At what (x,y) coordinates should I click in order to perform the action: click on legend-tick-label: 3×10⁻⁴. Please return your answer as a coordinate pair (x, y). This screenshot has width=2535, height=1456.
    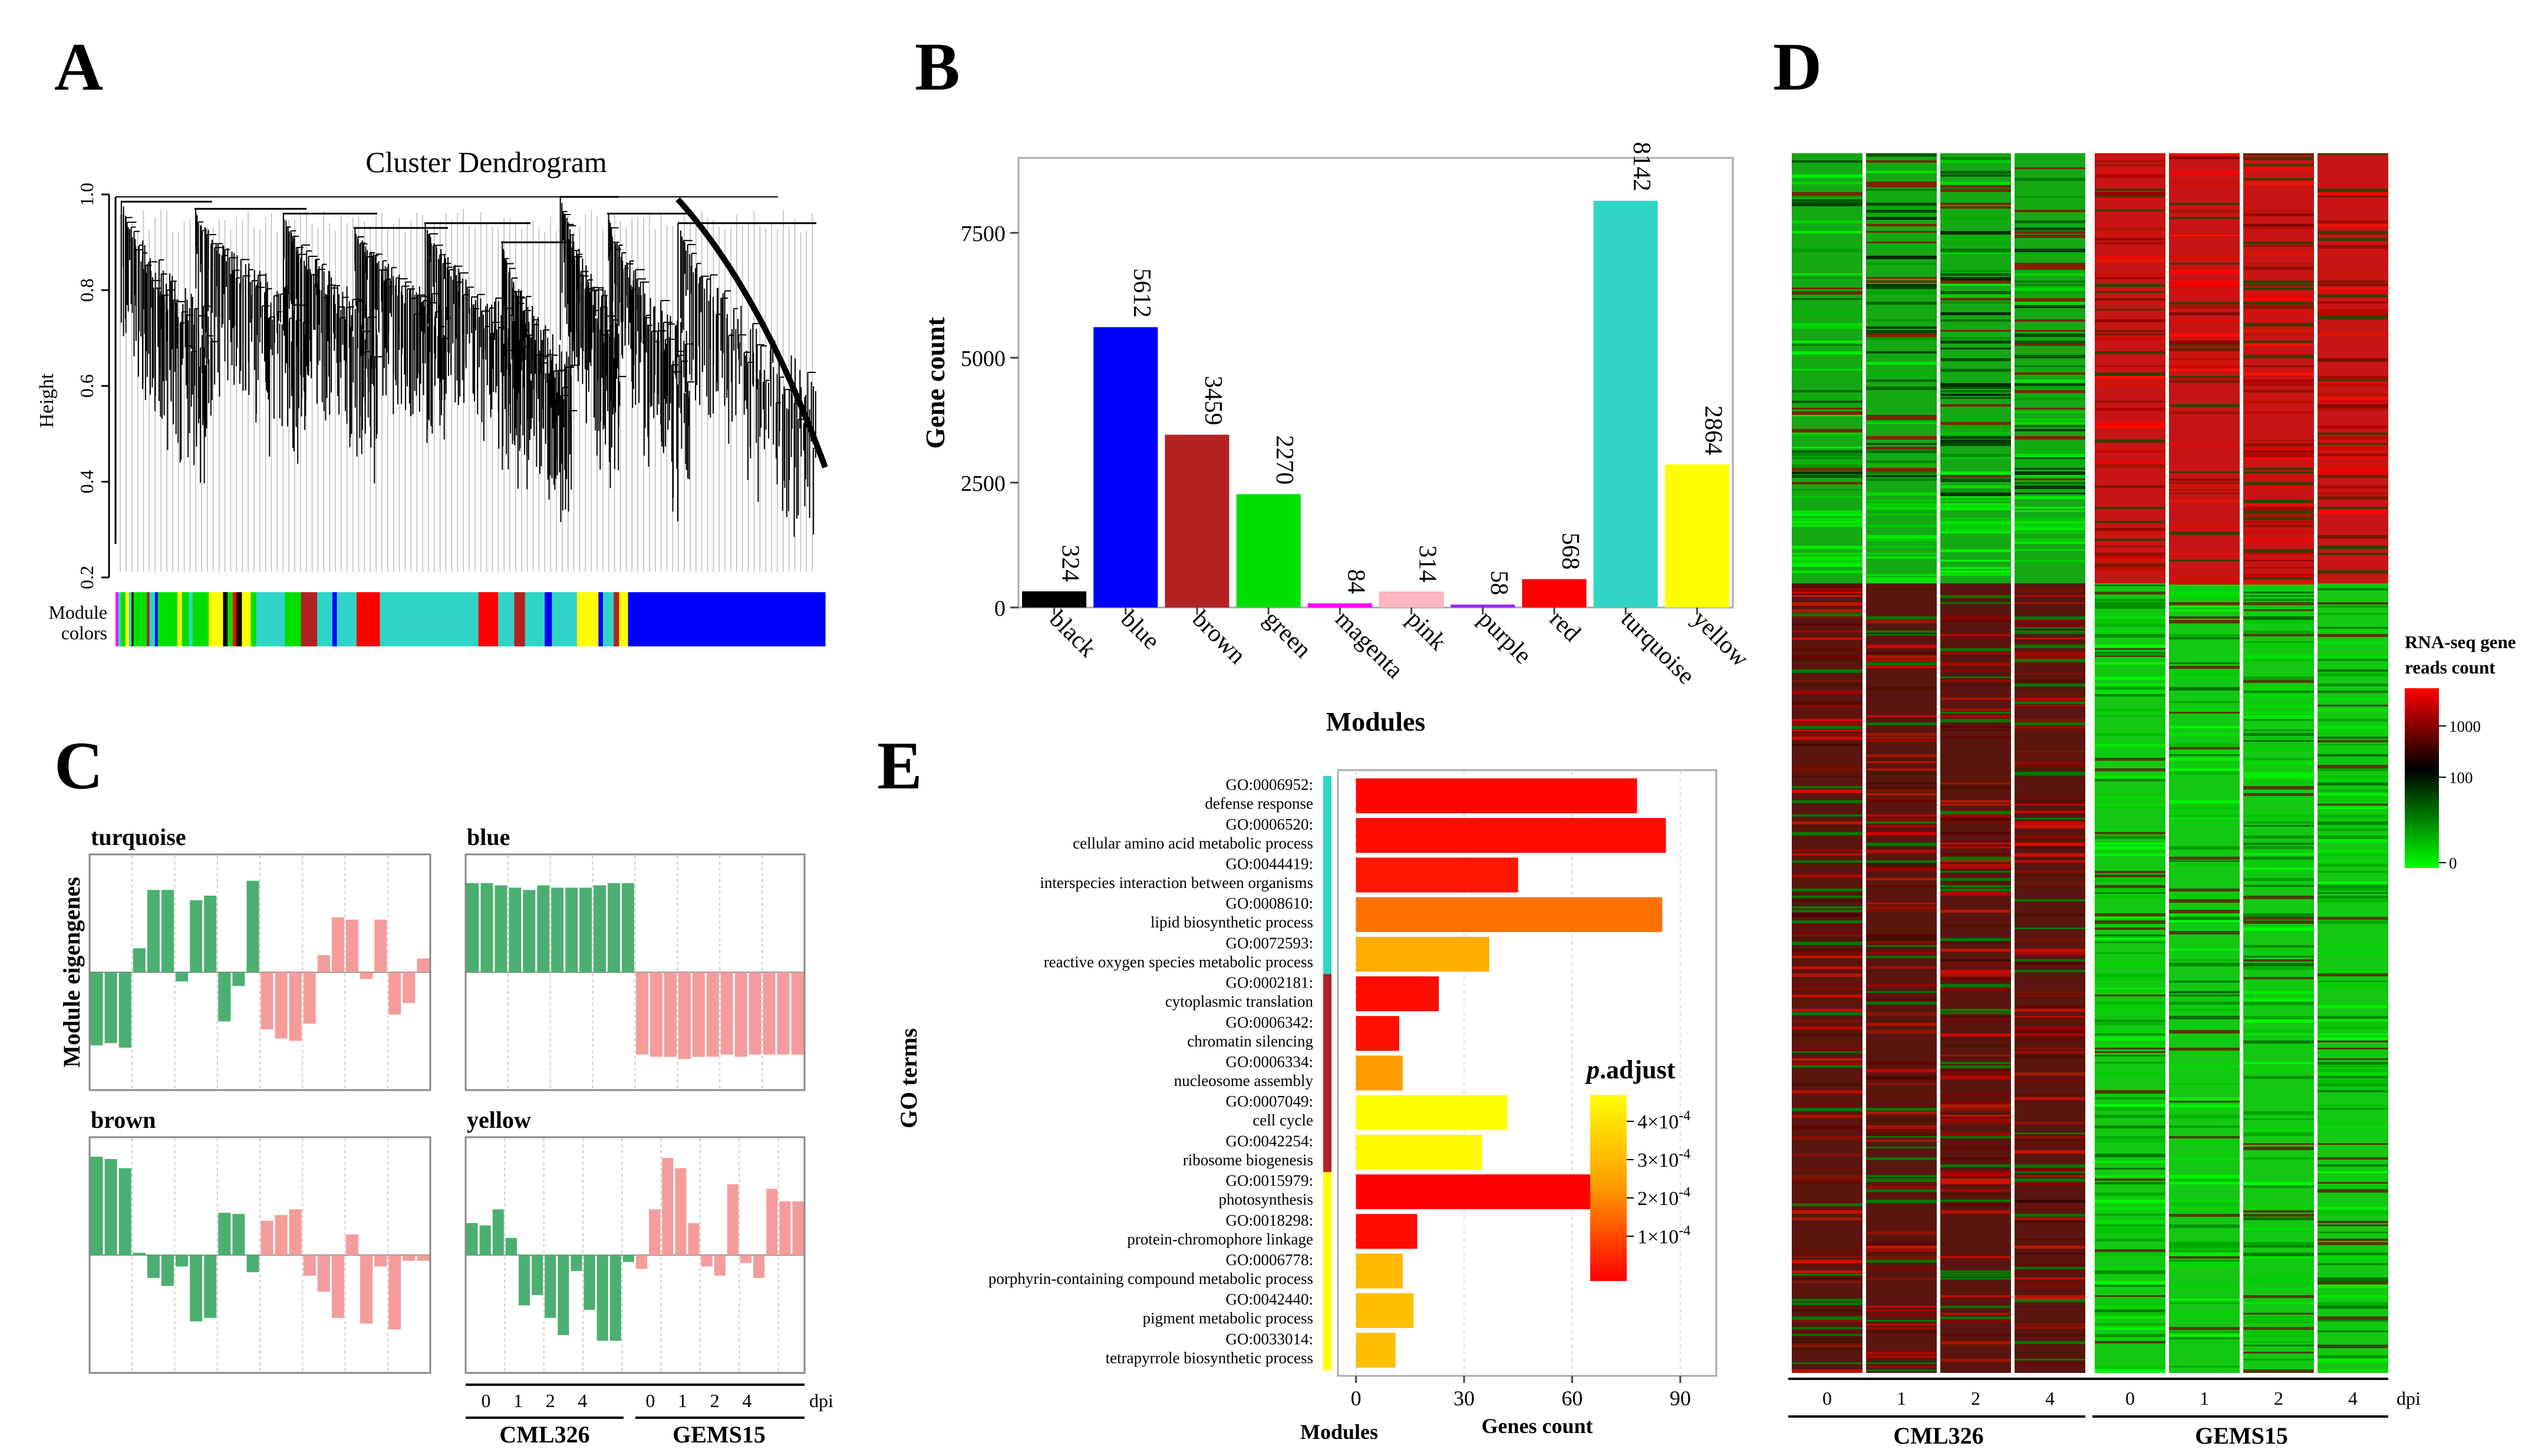
    Looking at the image, I should click on (1663, 1159).